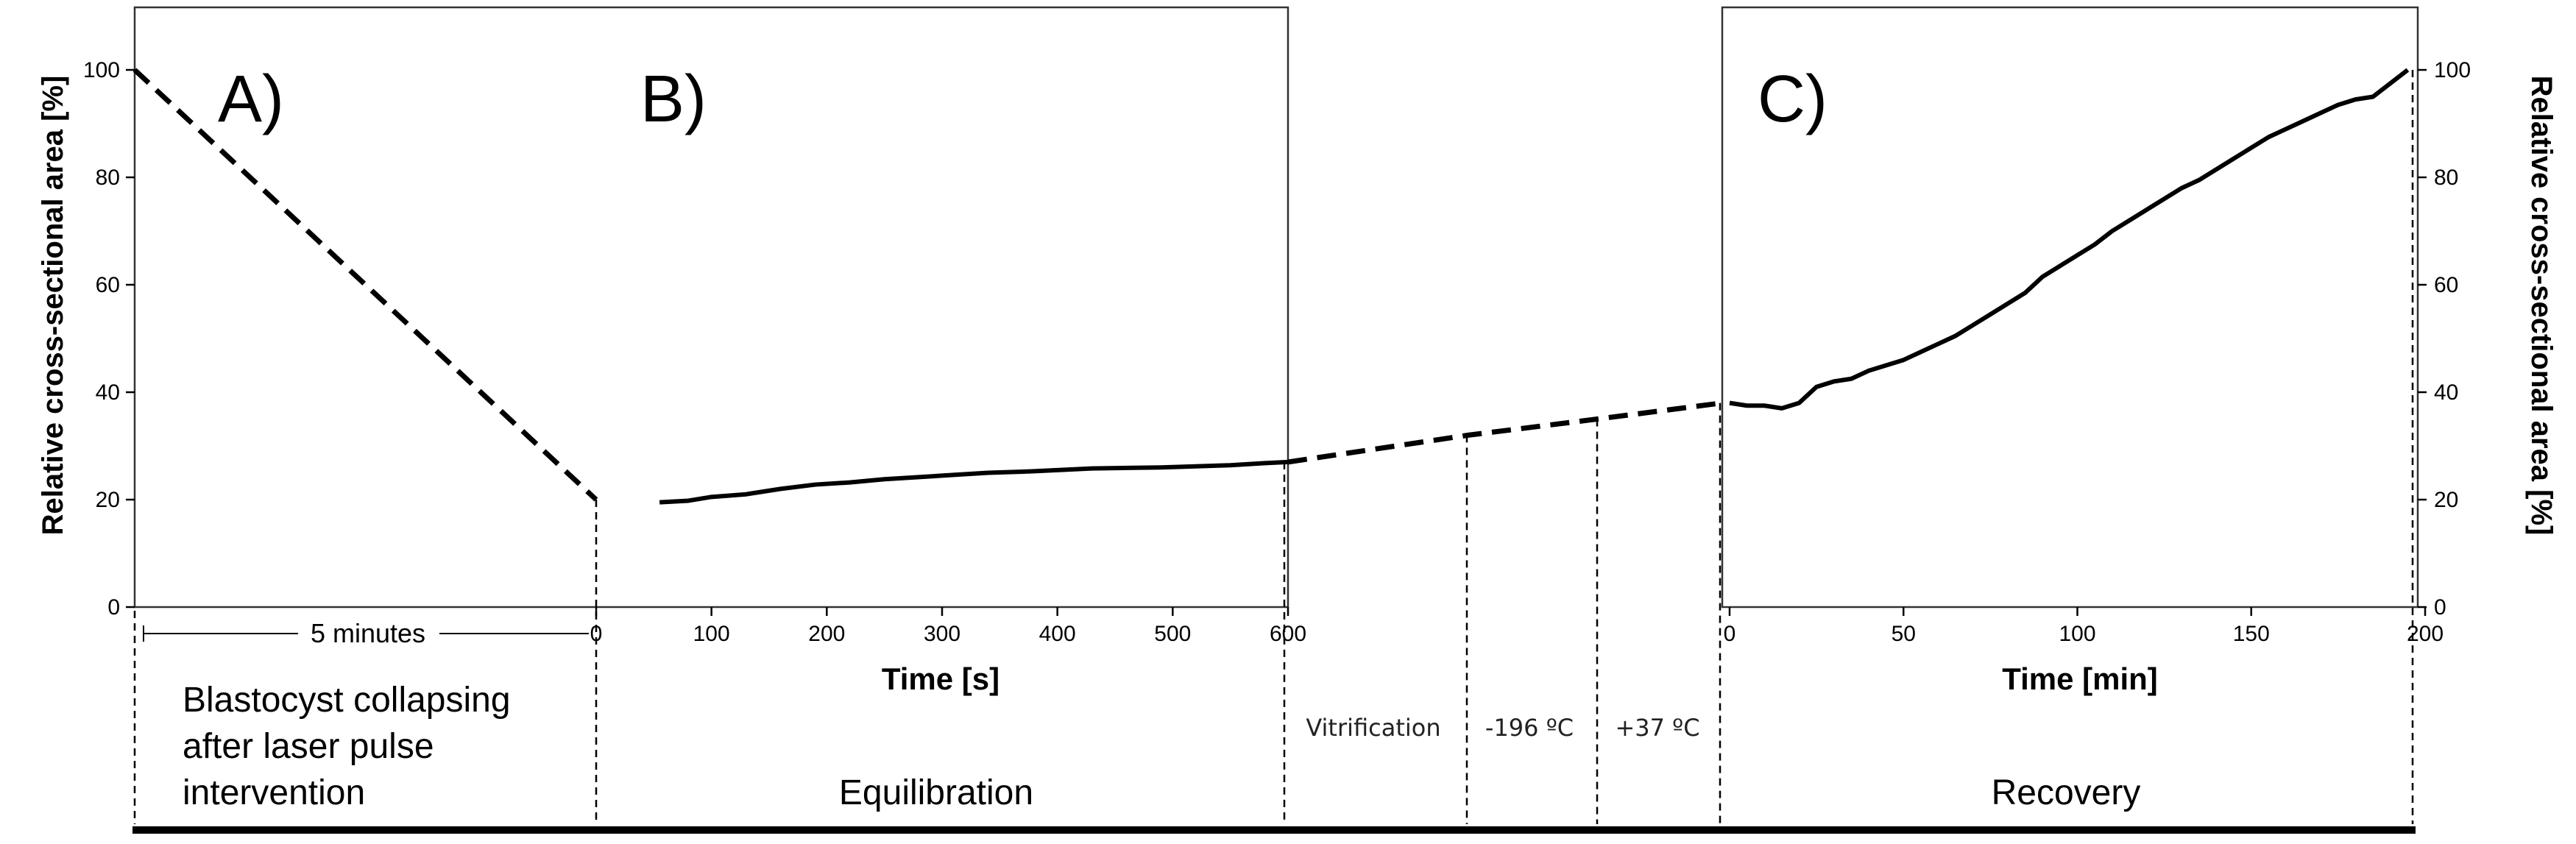 This screenshot has width=2576, height=844. Describe the element at coordinates (1172, 634) in the screenshot. I see `x-tick-label-b: 500` at that location.